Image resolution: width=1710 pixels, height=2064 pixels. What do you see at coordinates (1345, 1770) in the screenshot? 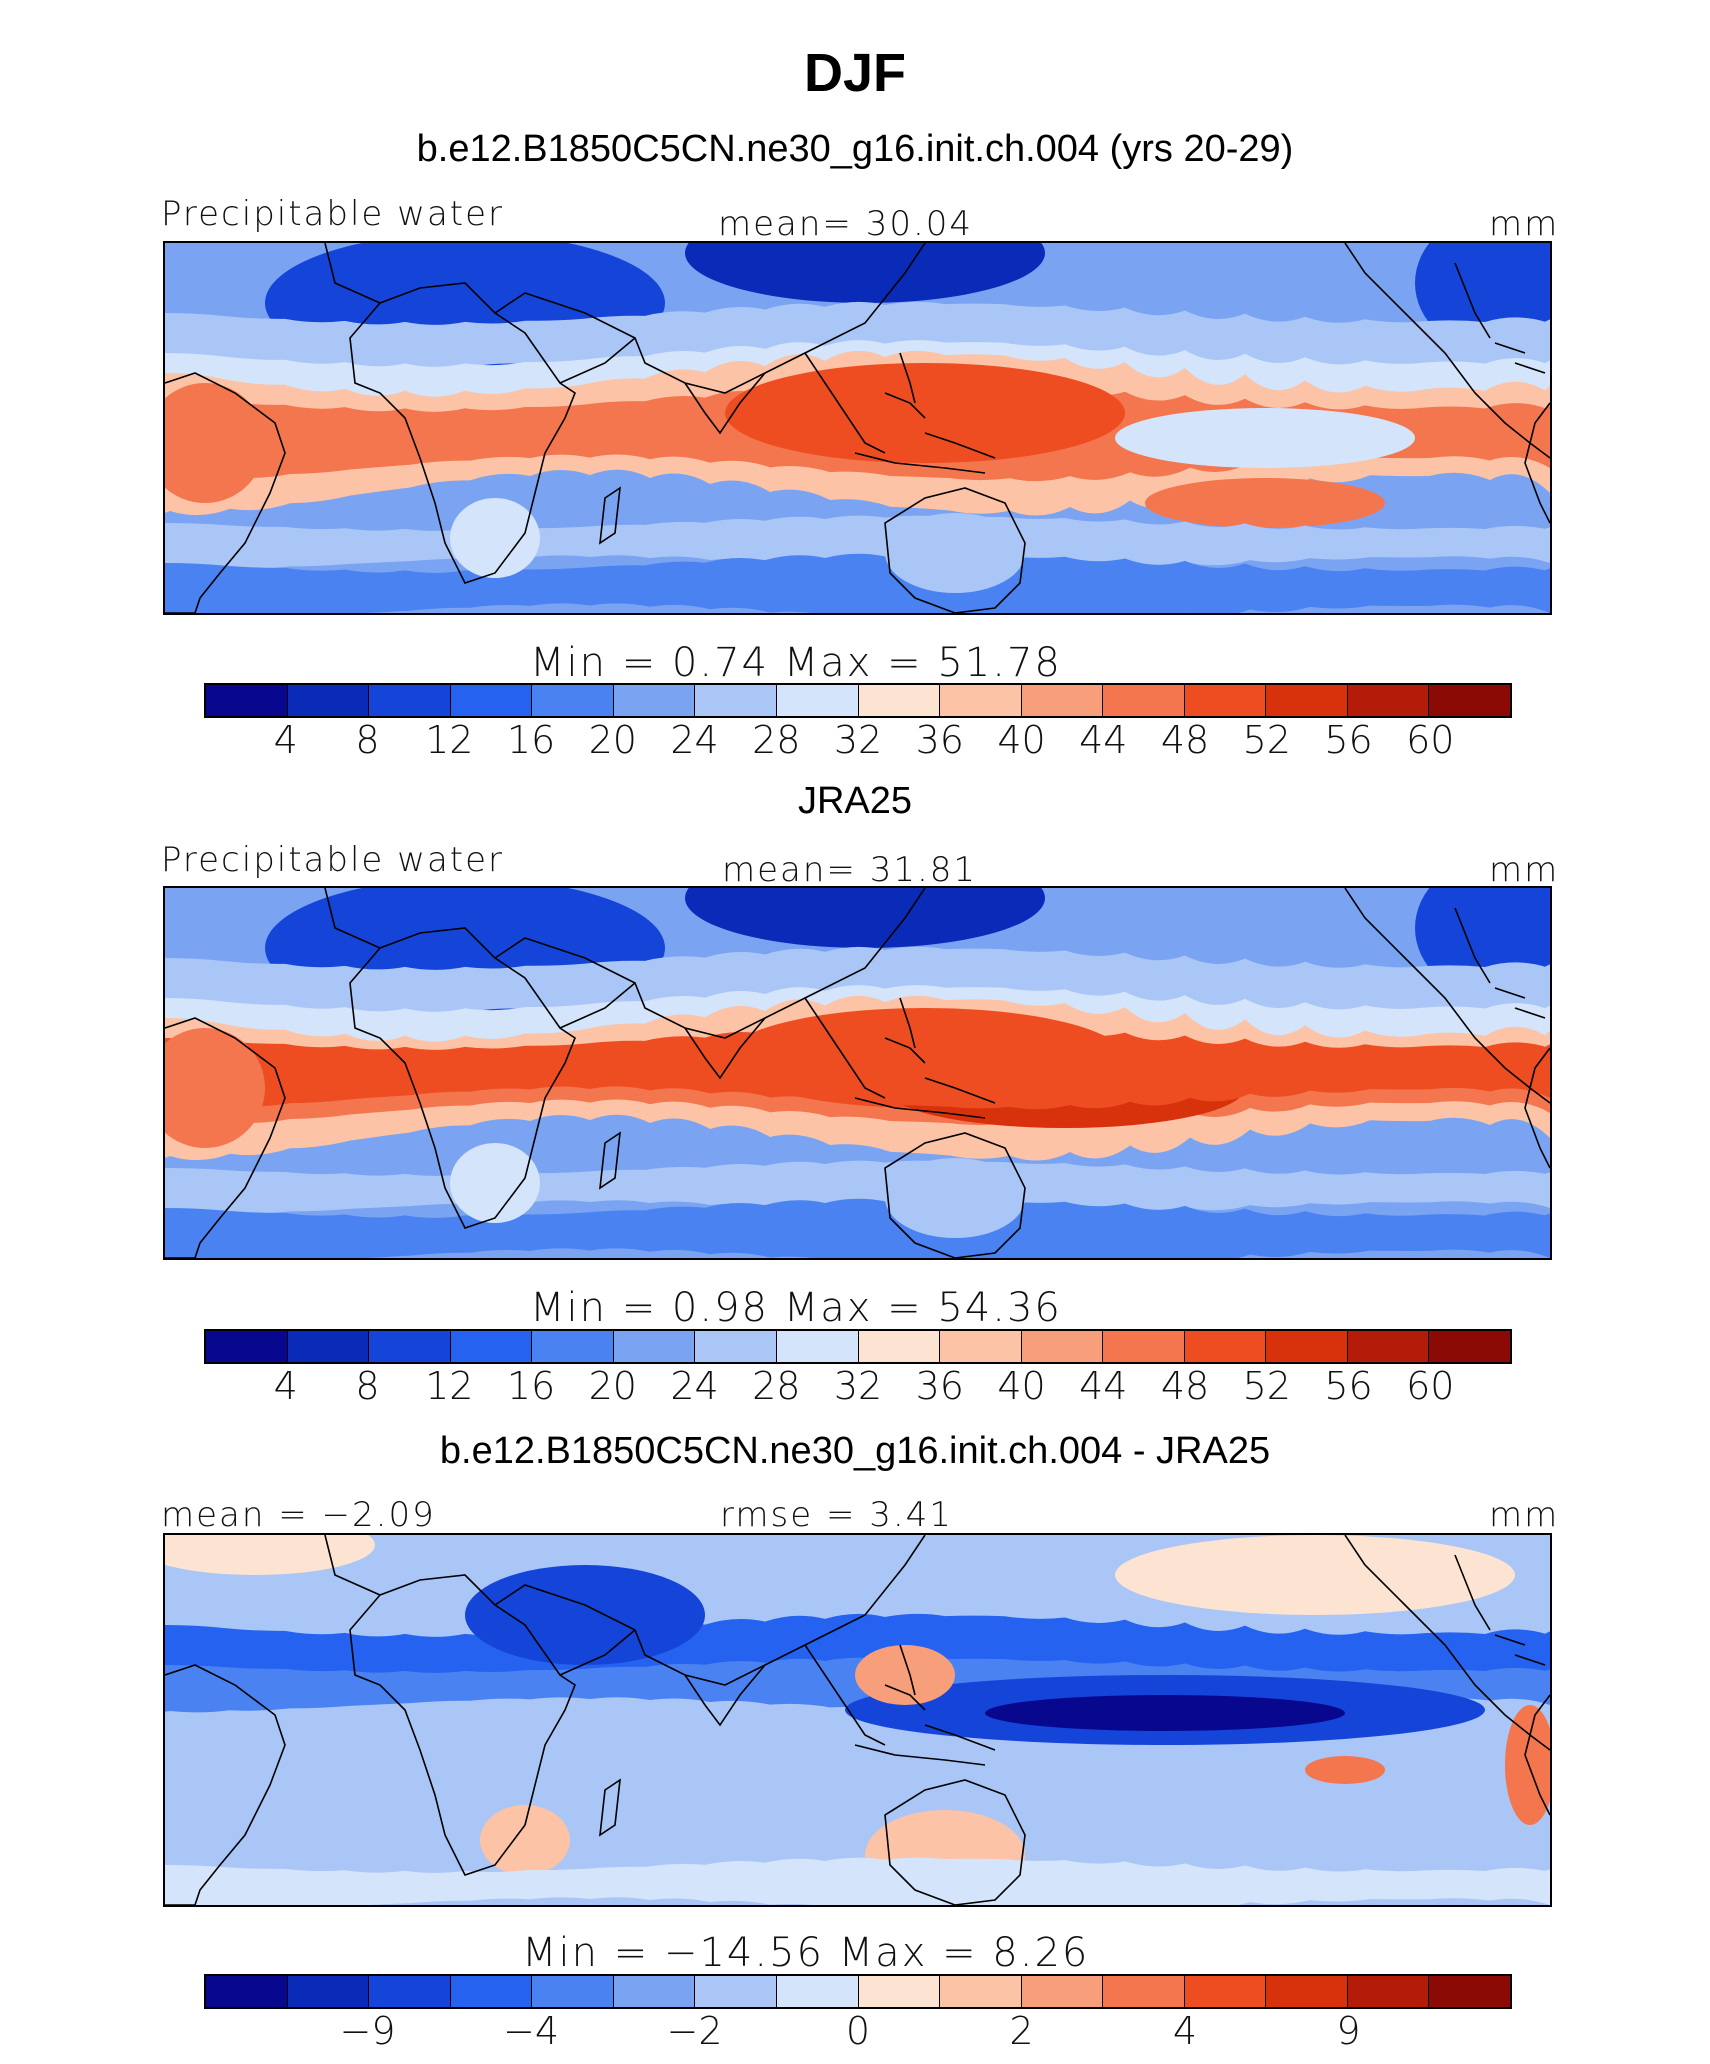
I see `positive-east-pacific` at bounding box center [1345, 1770].